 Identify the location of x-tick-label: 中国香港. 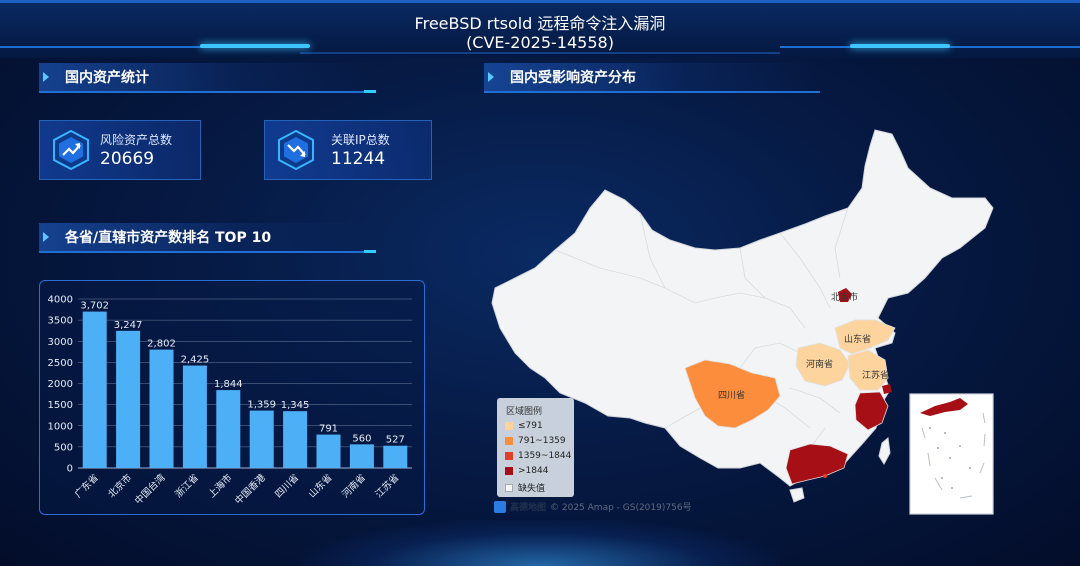
(250, 489).